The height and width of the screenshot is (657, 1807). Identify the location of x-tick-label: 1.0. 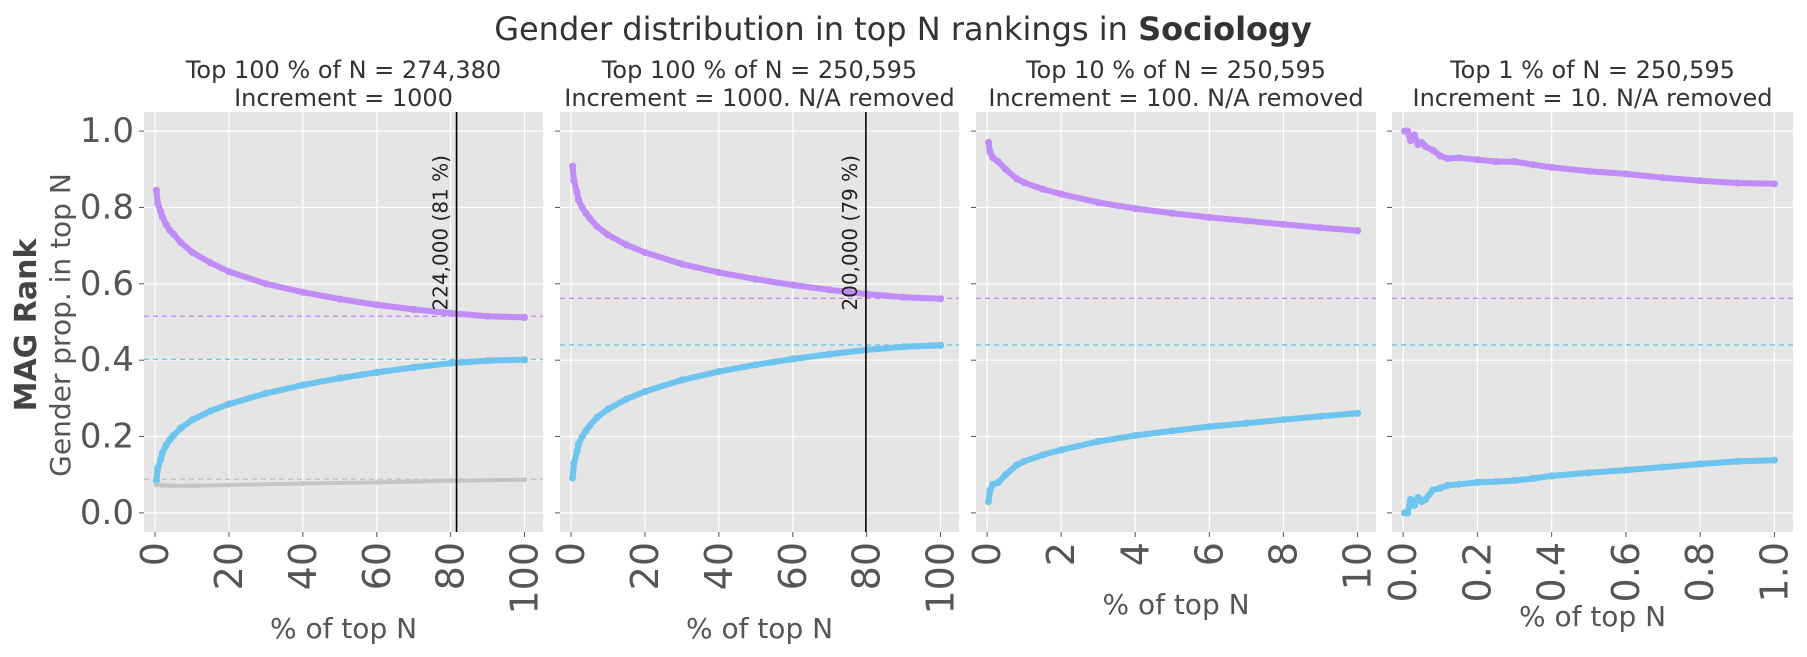
(1774, 572).